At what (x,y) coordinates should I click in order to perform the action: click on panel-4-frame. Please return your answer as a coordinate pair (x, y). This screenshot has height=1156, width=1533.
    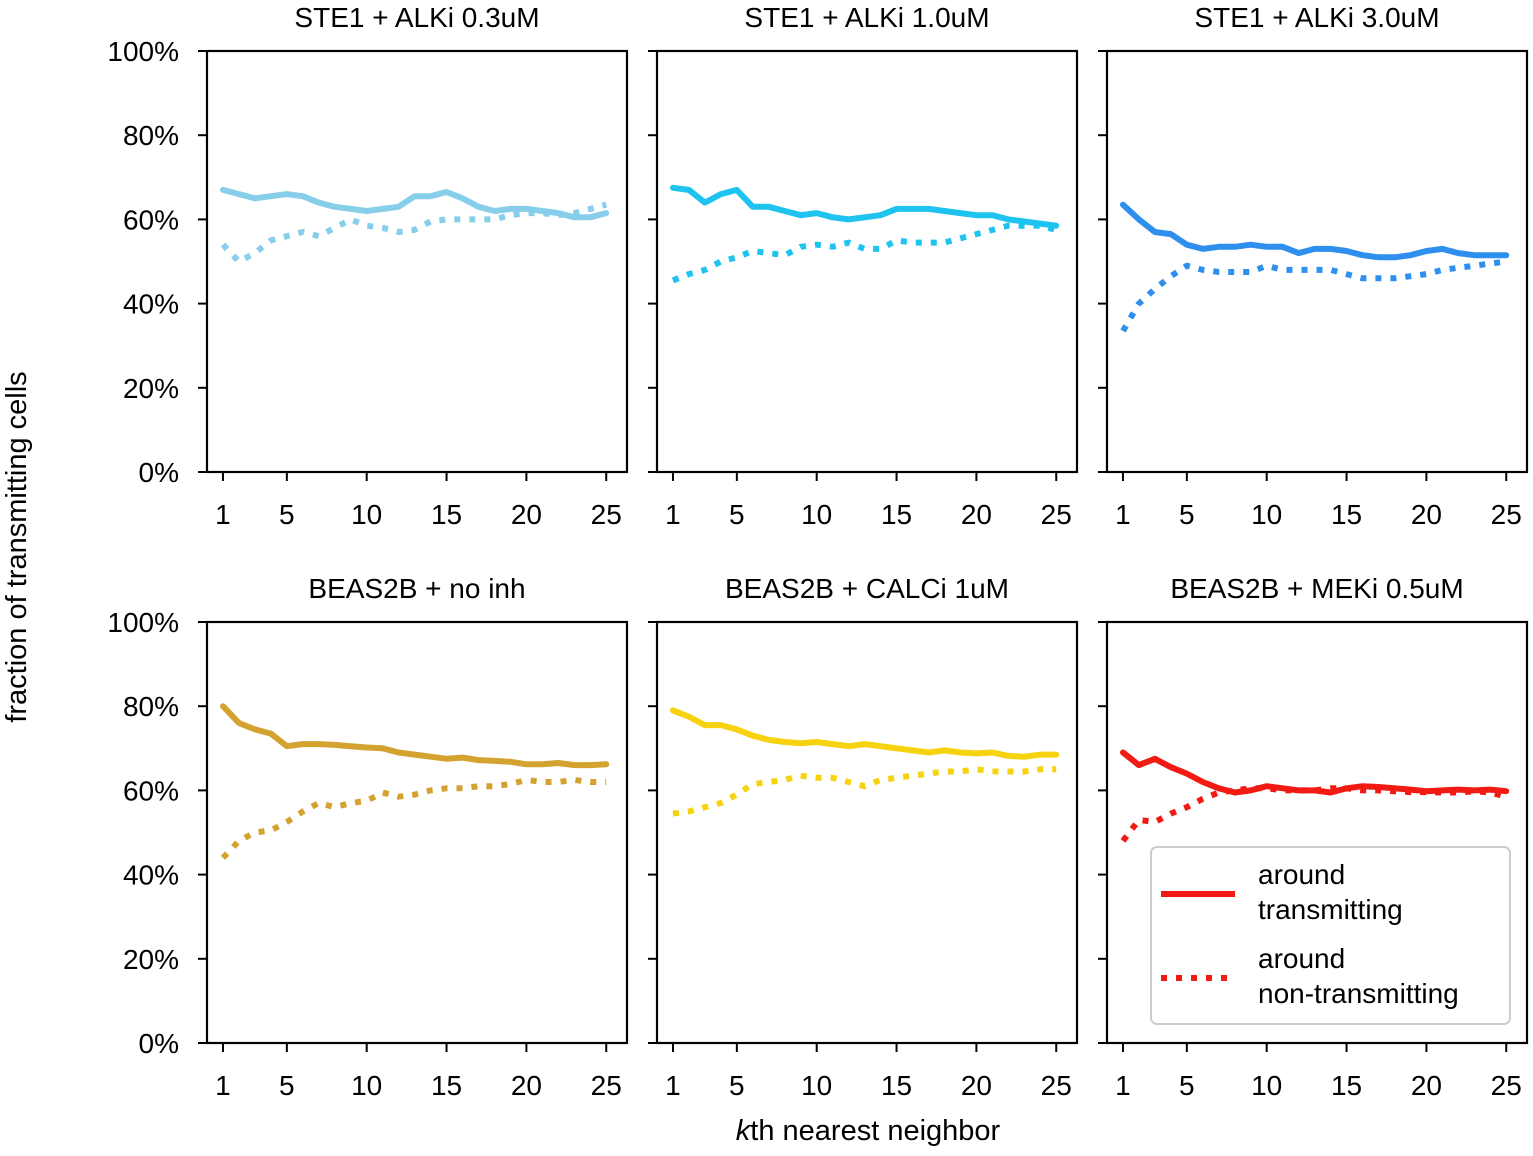
    Looking at the image, I should click on (417, 832).